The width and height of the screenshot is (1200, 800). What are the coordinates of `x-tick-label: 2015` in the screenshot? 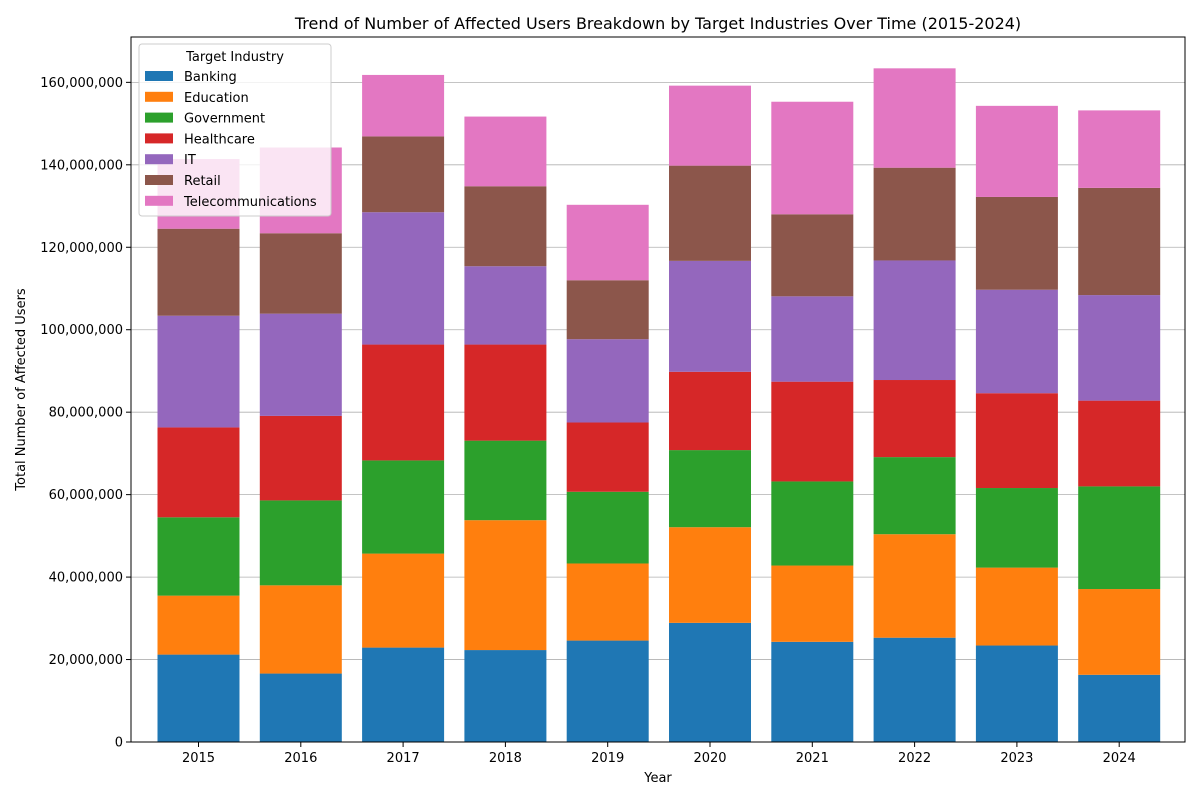 It's located at (198, 758).